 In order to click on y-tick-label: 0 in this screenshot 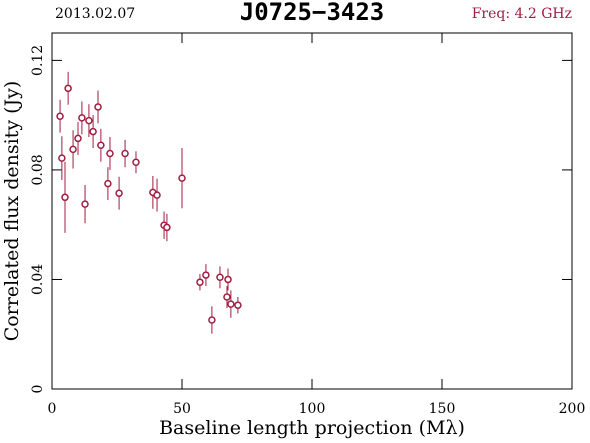, I will do `click(38, 389)`.